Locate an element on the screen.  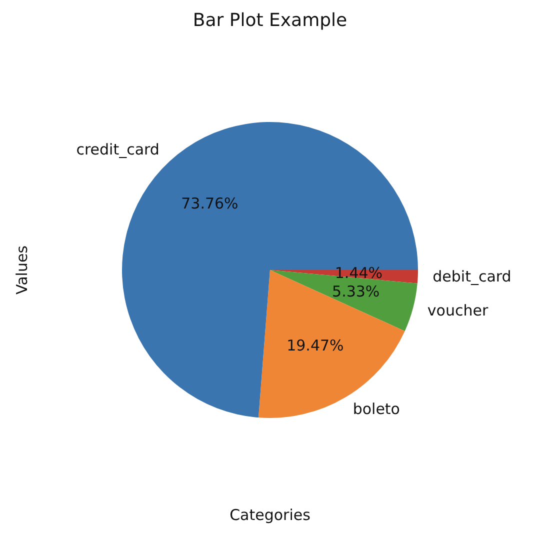
slice-label: debit_card is located at coordinates (472, 276).